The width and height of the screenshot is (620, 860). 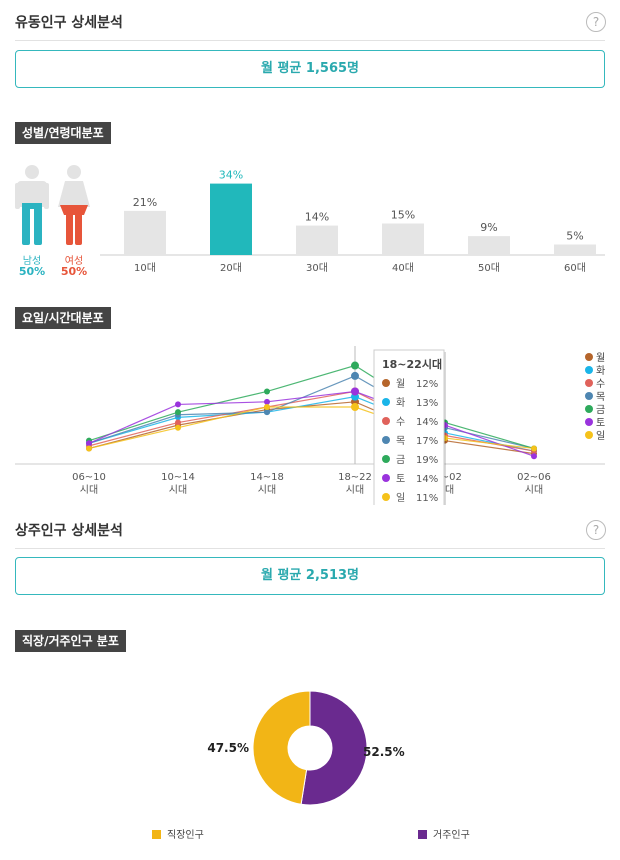 I want to click on bar-value-label: 34%, so click(x=231, y=175).